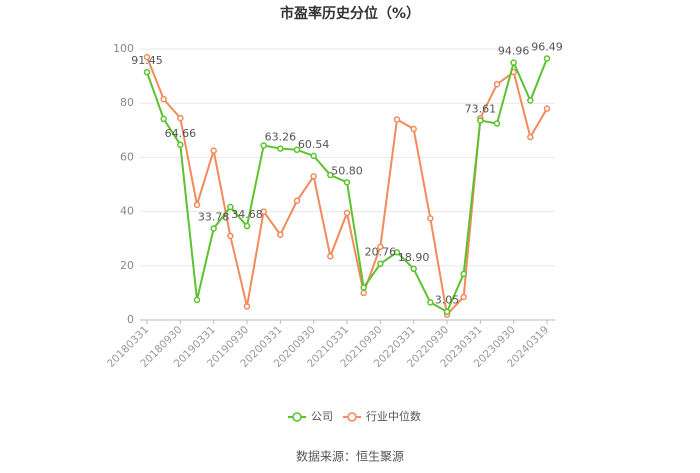  Describe the element at coordinates (127, 265) in the screenshot. I see `y-tick-label: 20` at that location.